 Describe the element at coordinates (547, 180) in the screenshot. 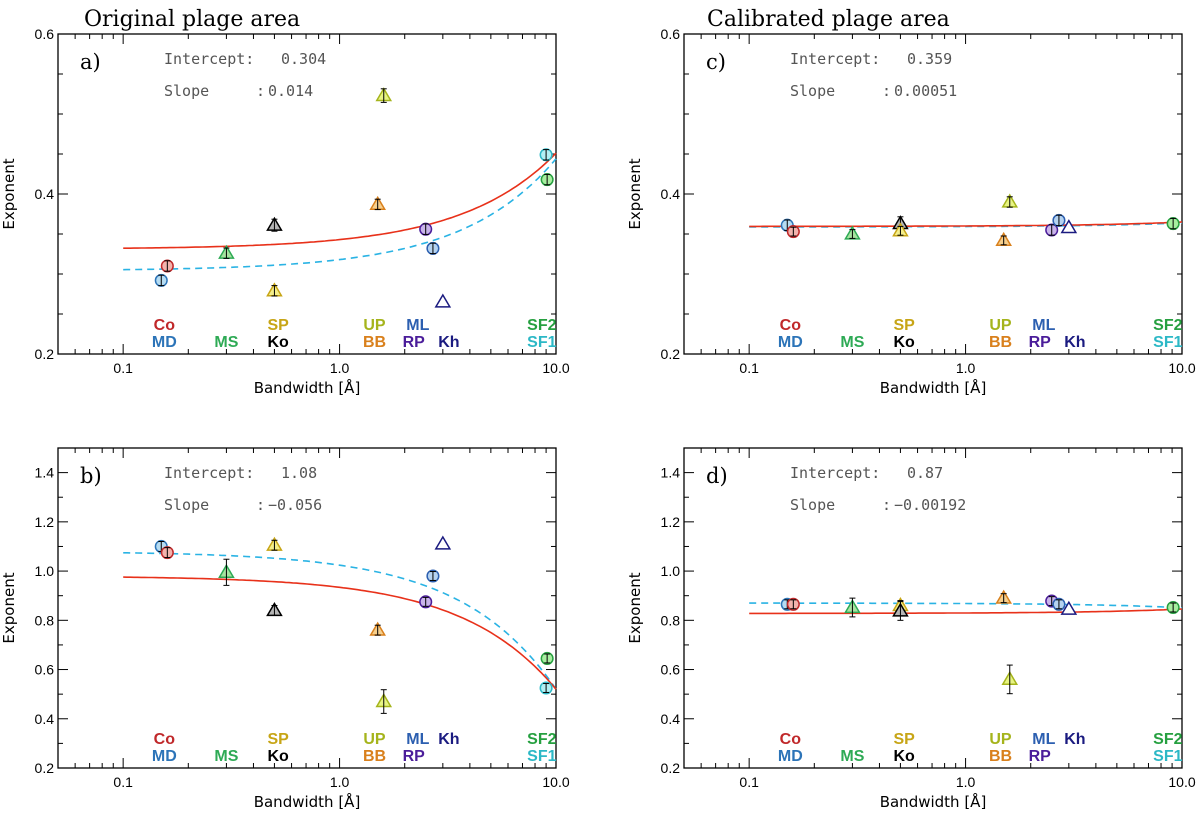

I see `data-point-SF2` at that location.